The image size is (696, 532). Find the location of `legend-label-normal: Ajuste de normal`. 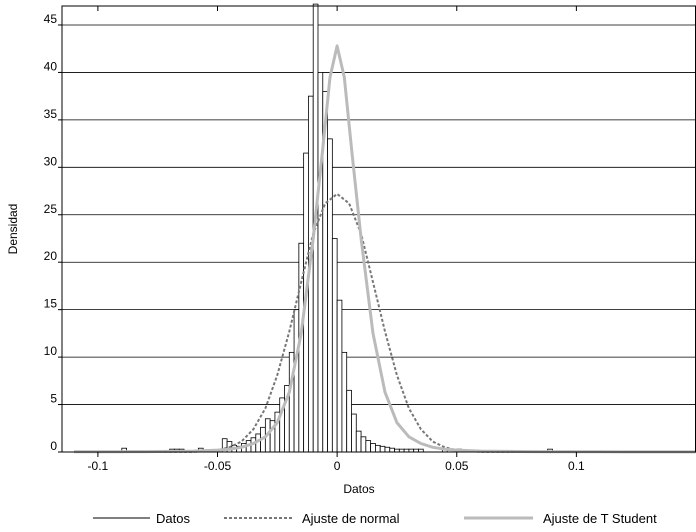

legend-label-normal: Ajuste de normal is located at coordinates (351, 518).